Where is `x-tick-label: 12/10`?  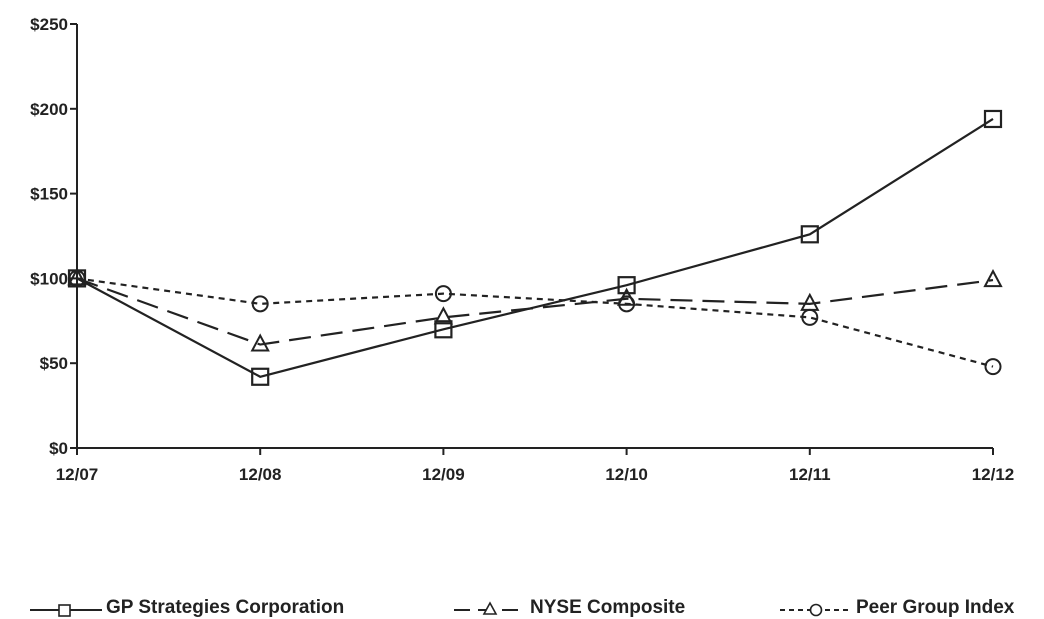
x-tick-label: 12/10 is located at coordinates (626, 474).